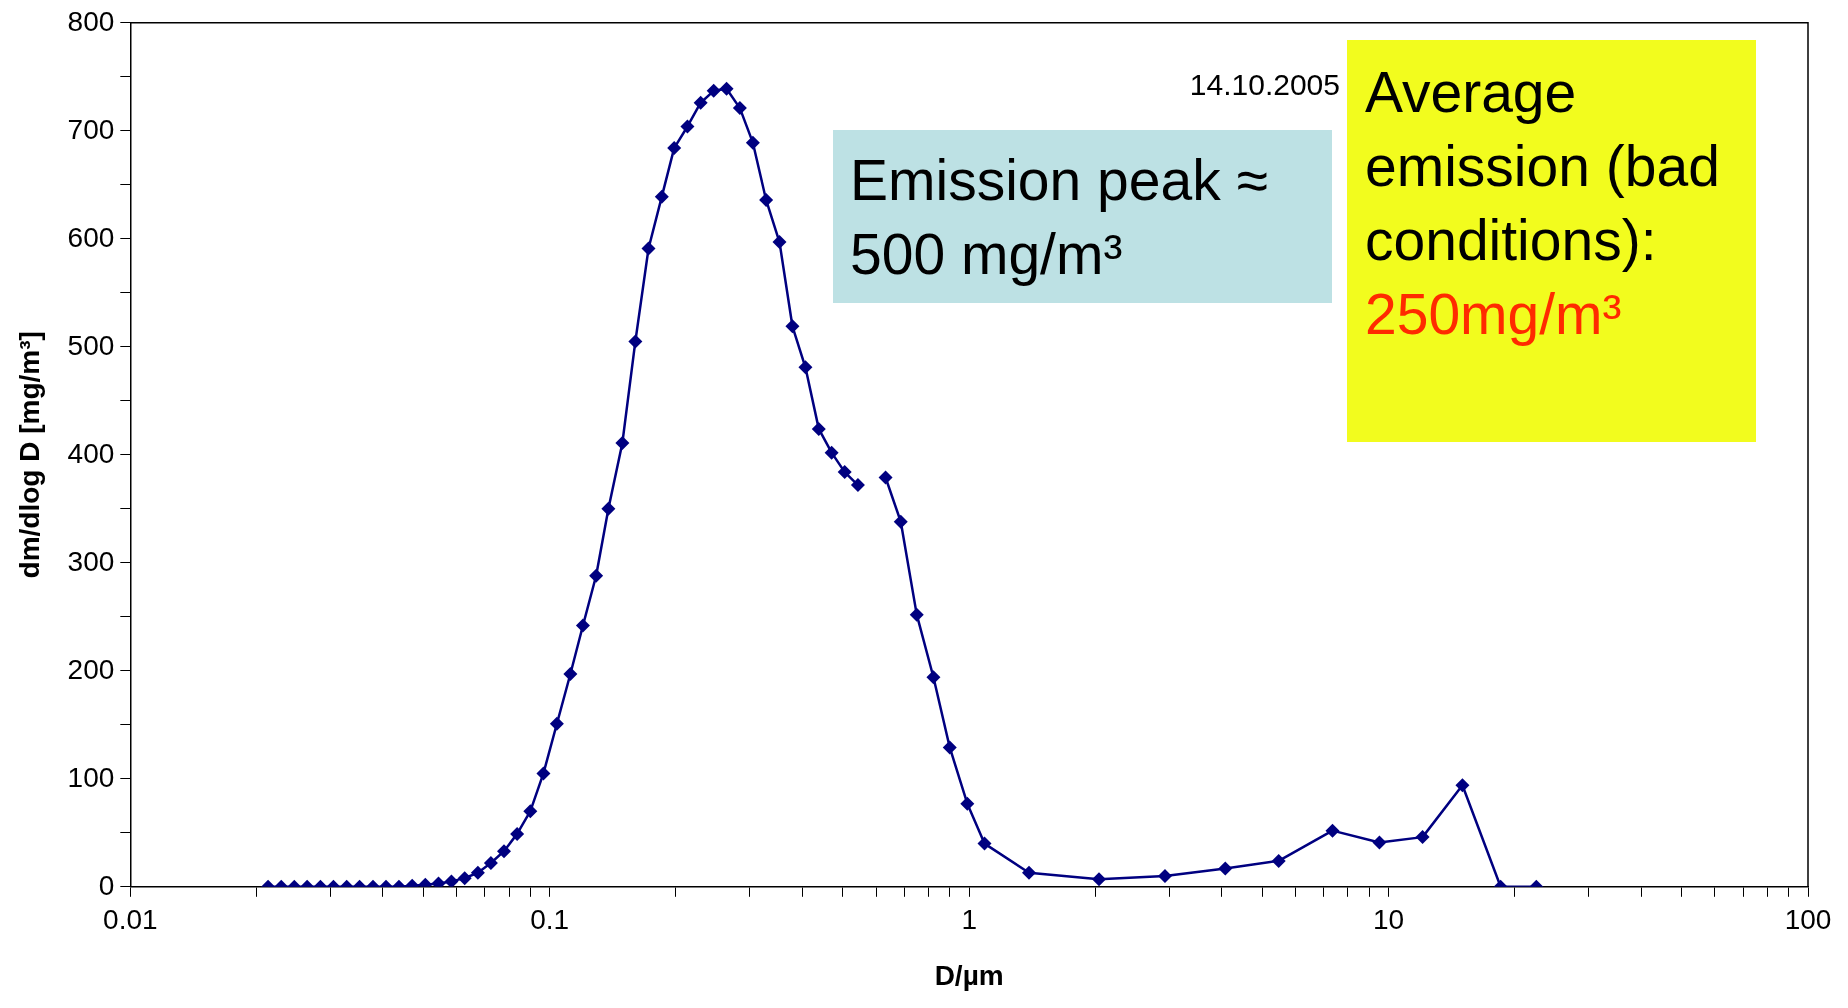 The height and width of the screenshot is (1008, 1848). I want to click on x-tick-label: 1, so click(969, 920).